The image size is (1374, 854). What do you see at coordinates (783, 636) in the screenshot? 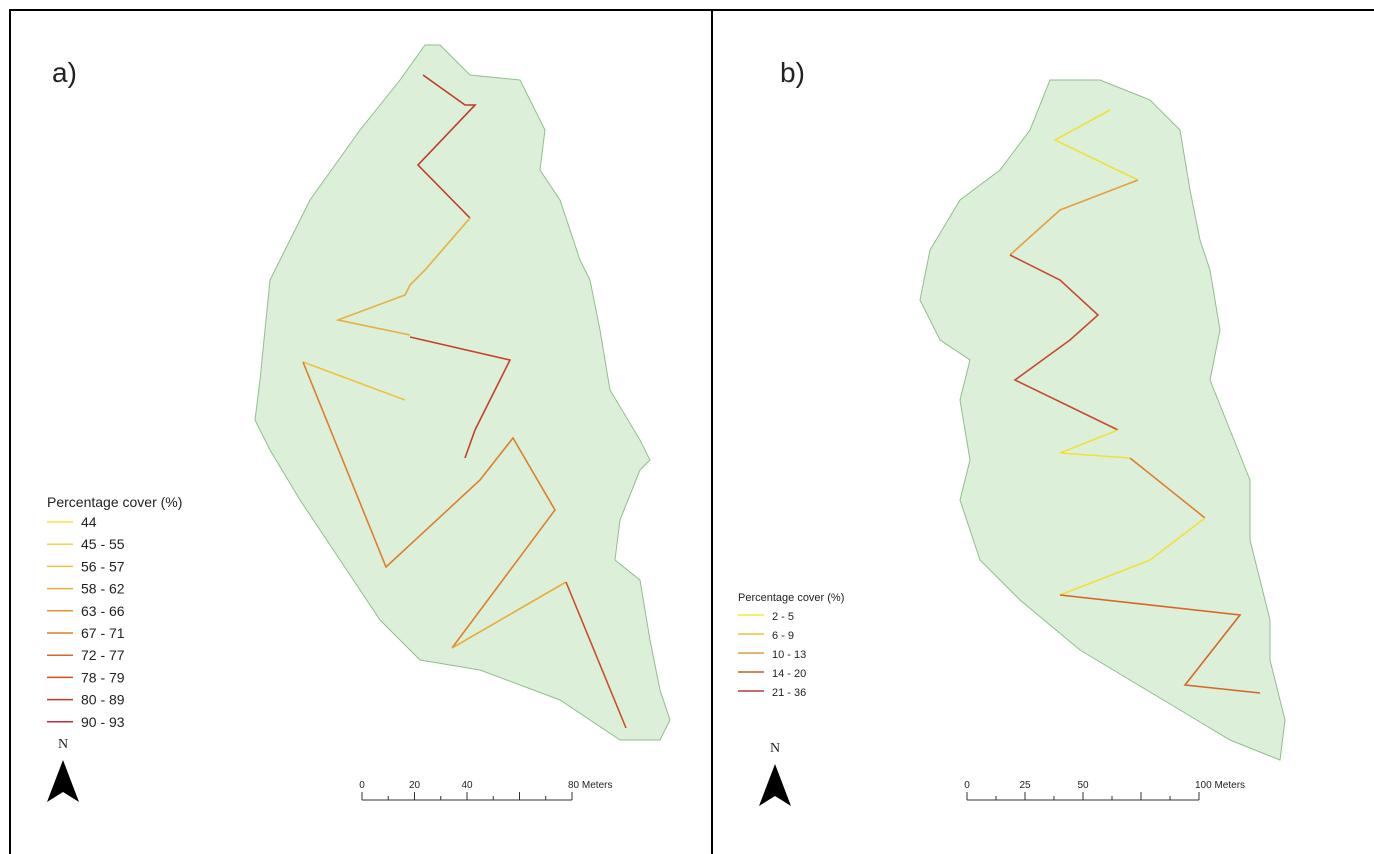
I see `legend-label: 6 - 9` at bounding box center [783, 636].